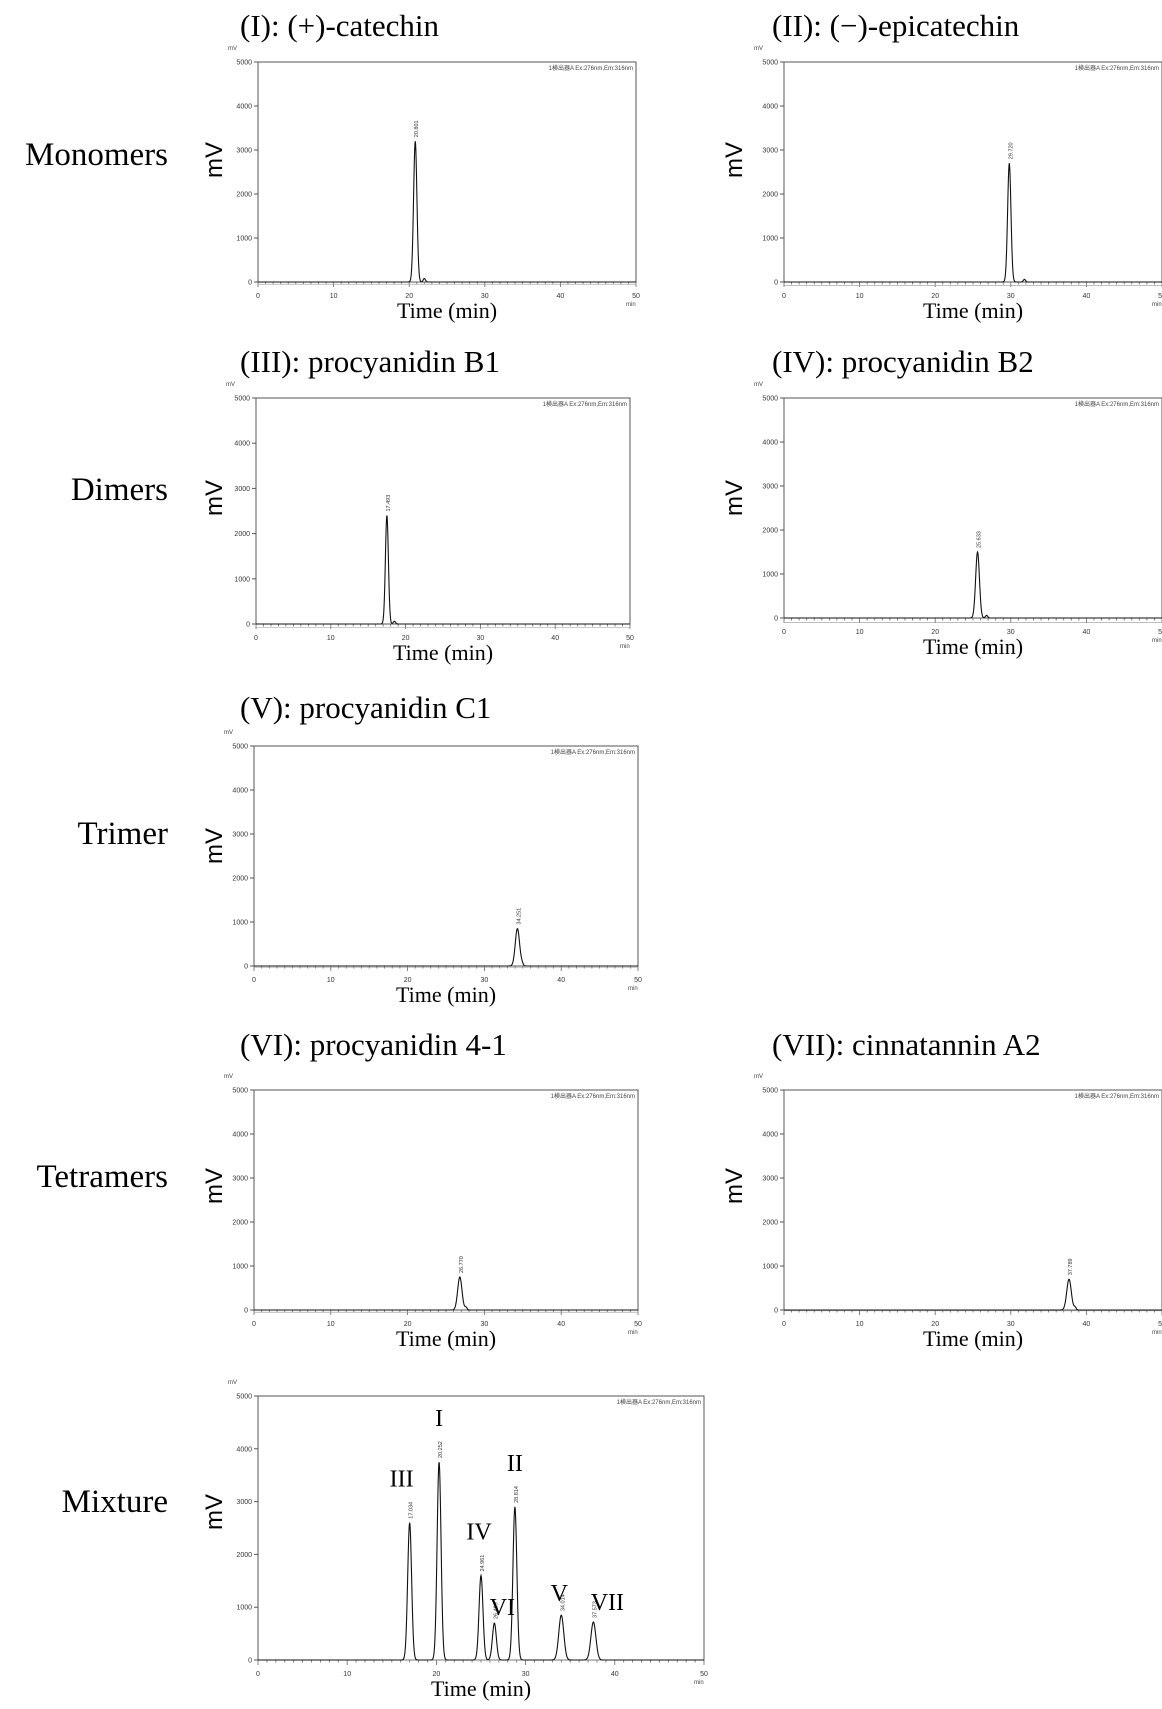 The height and width of the screenshot is (1709, 1162). I want to click on peak-retention-label: 20.252, so click(441, 1449).